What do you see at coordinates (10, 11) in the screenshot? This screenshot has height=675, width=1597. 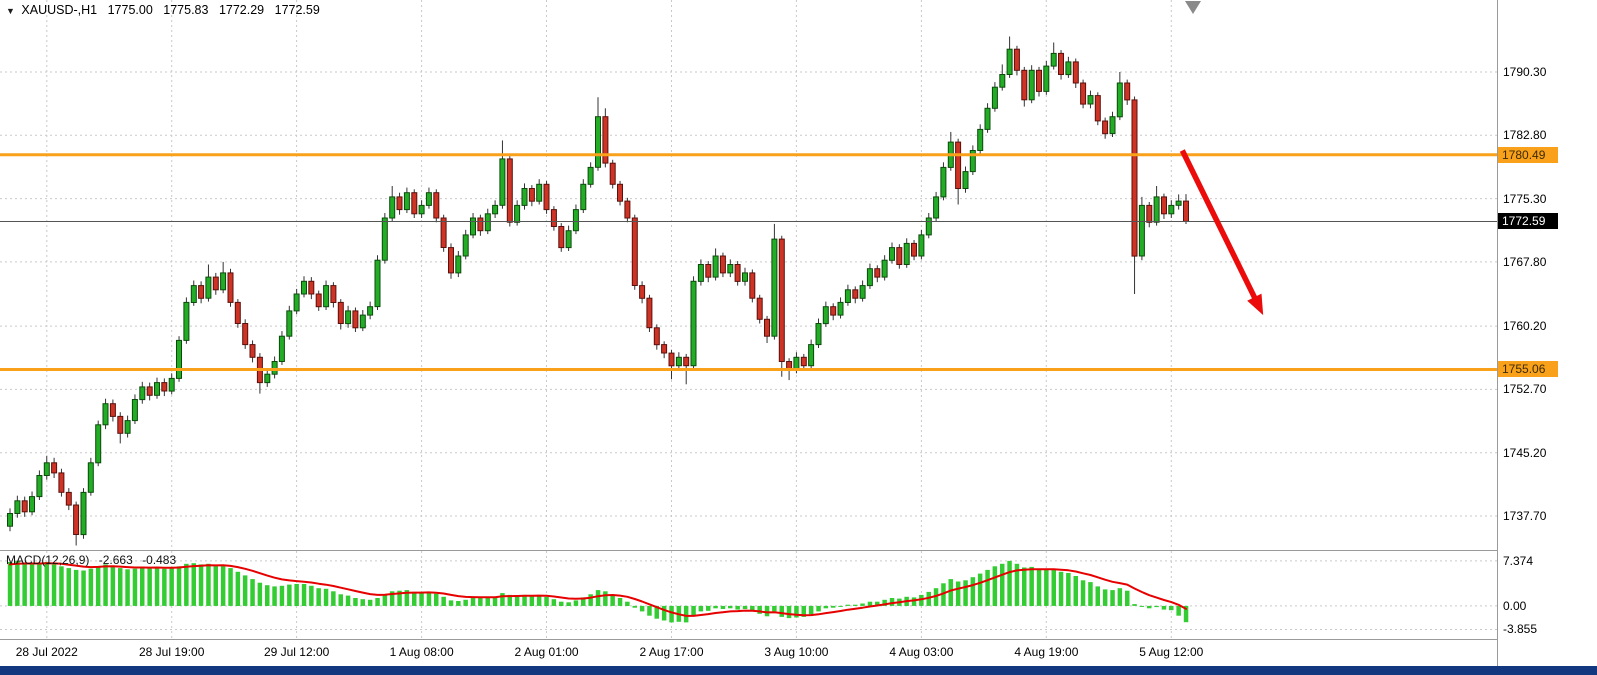 I see `symbol-expand-icon: ▼` at bounding box center [10, 11].